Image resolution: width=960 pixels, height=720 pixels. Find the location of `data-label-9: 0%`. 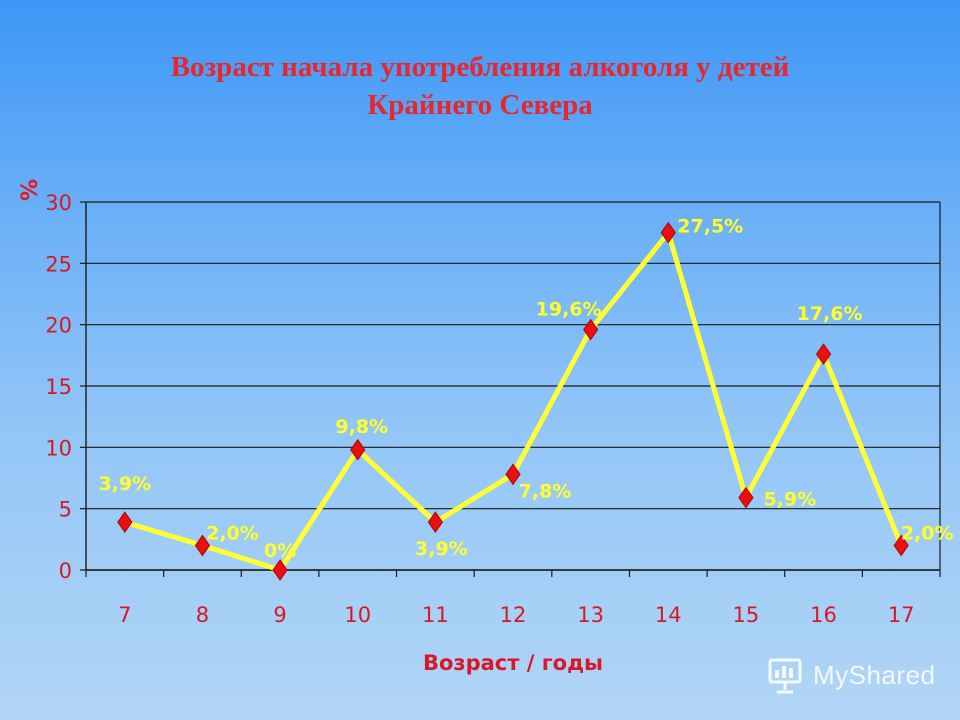

data-label-9: 0% is located at coordinates (280, 551).